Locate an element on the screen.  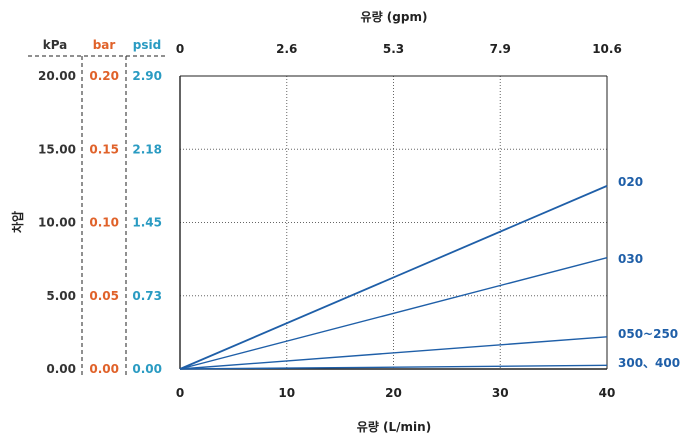
series-label: 020 is located at coordinates (630, 182).